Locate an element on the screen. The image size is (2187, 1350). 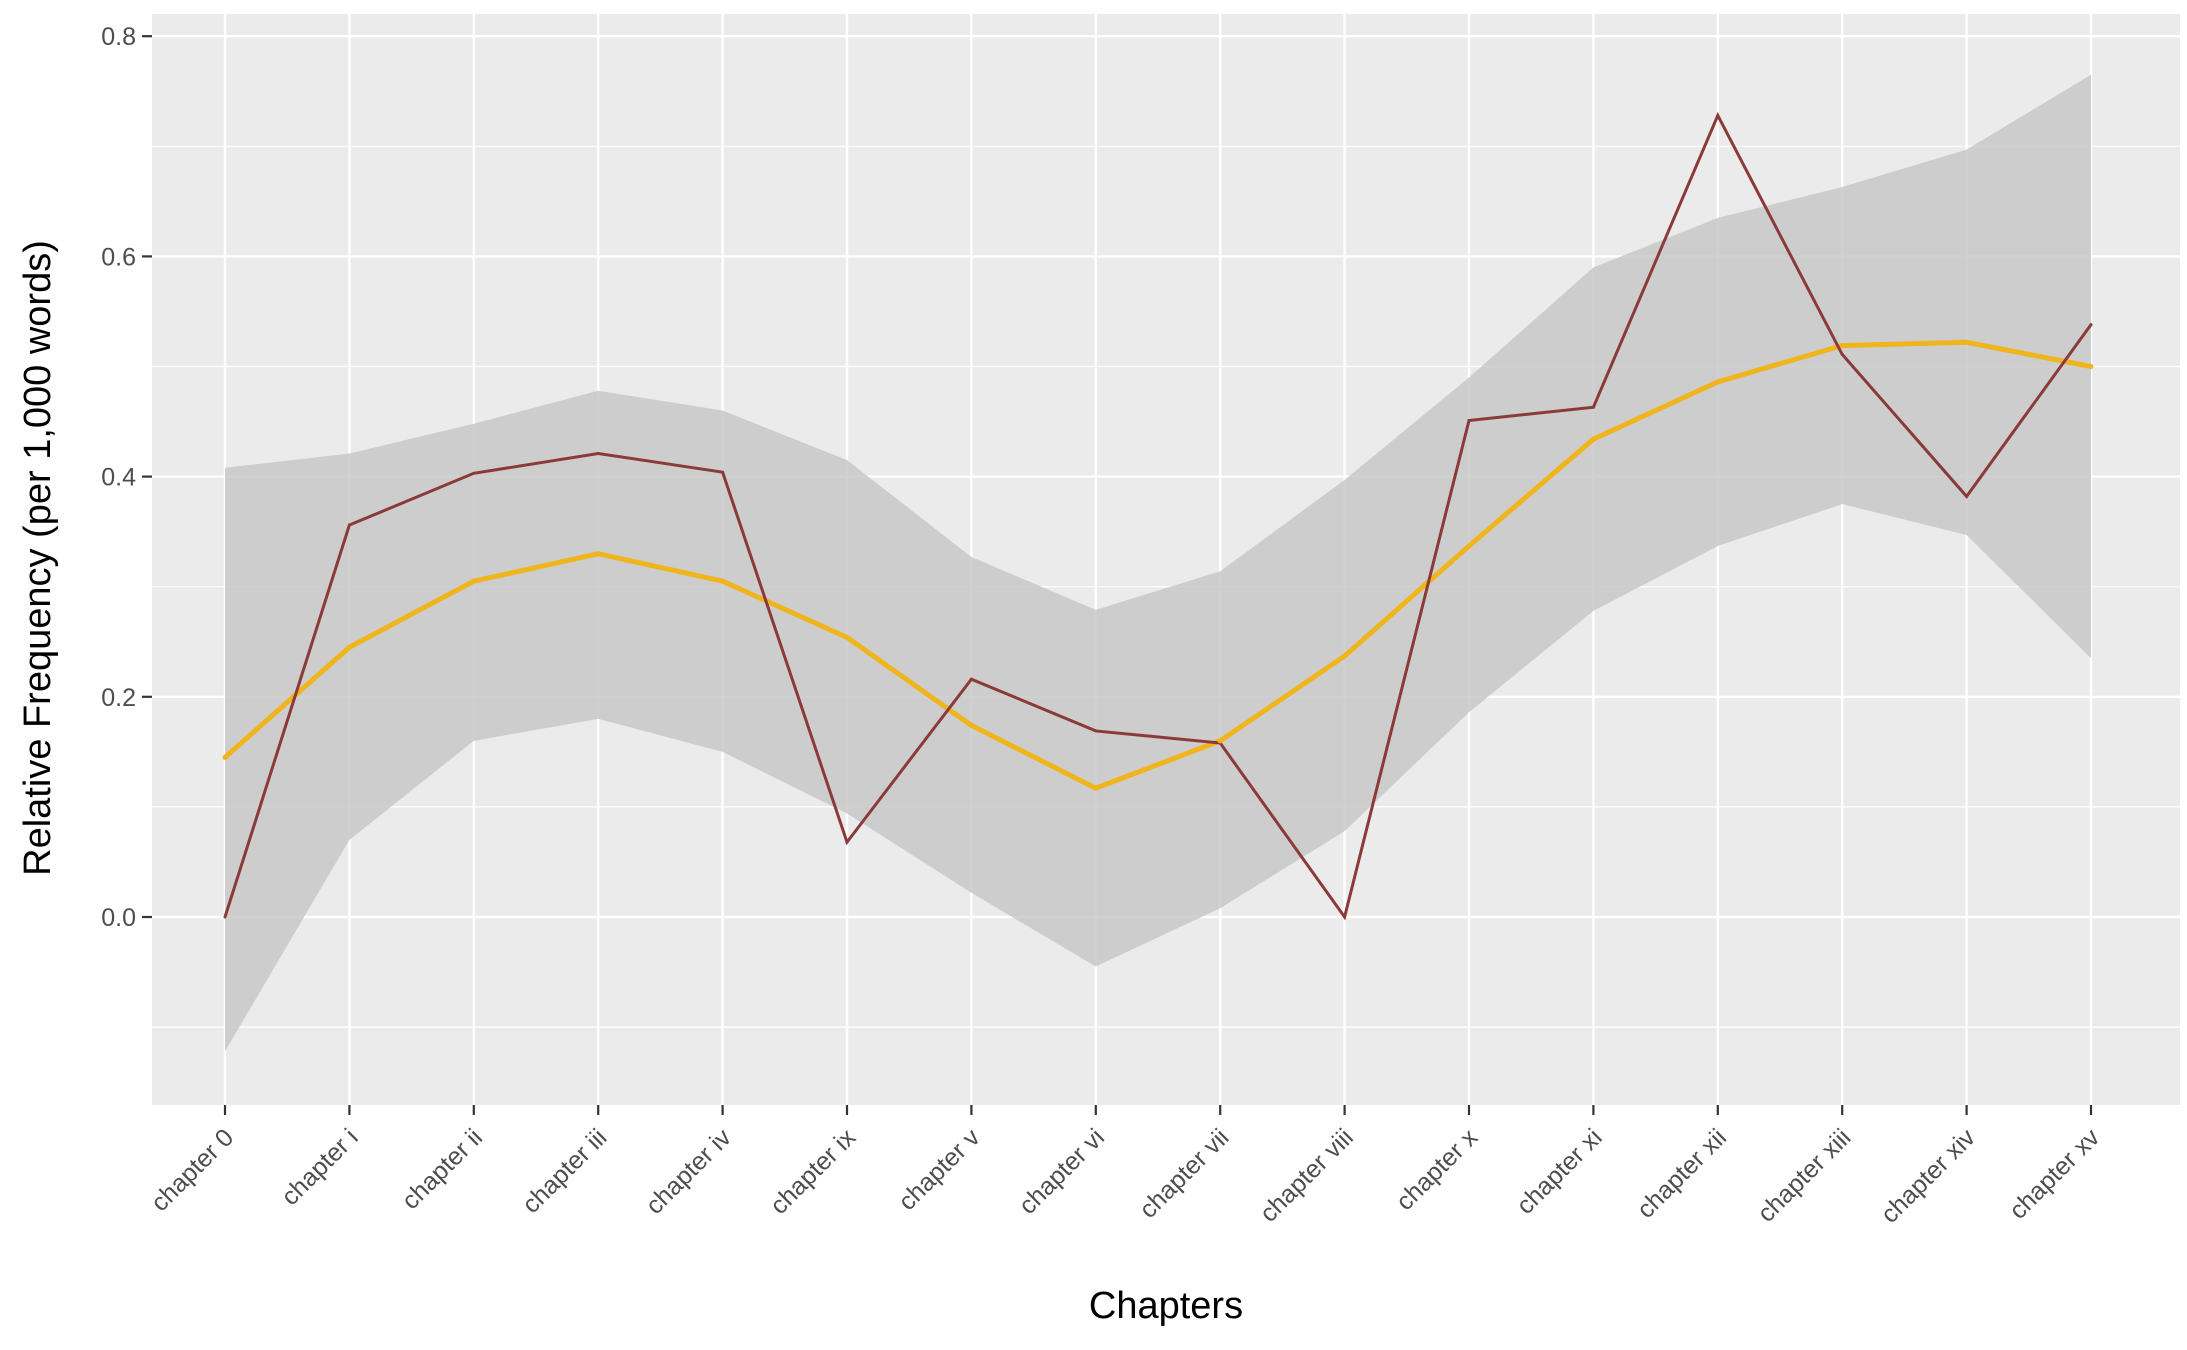
y-axis: 0.0 0.2 0.4 0.6 0.8 is located at coordinates (126, 477).